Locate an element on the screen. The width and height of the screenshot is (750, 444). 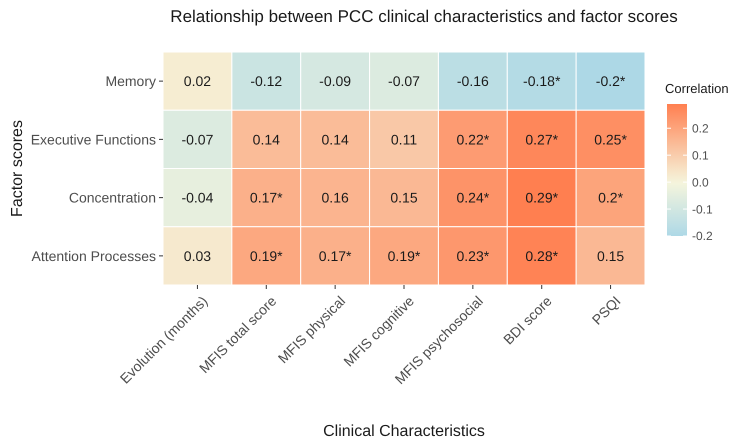
data-label: -0.04 is located at coordinates (197, 198).